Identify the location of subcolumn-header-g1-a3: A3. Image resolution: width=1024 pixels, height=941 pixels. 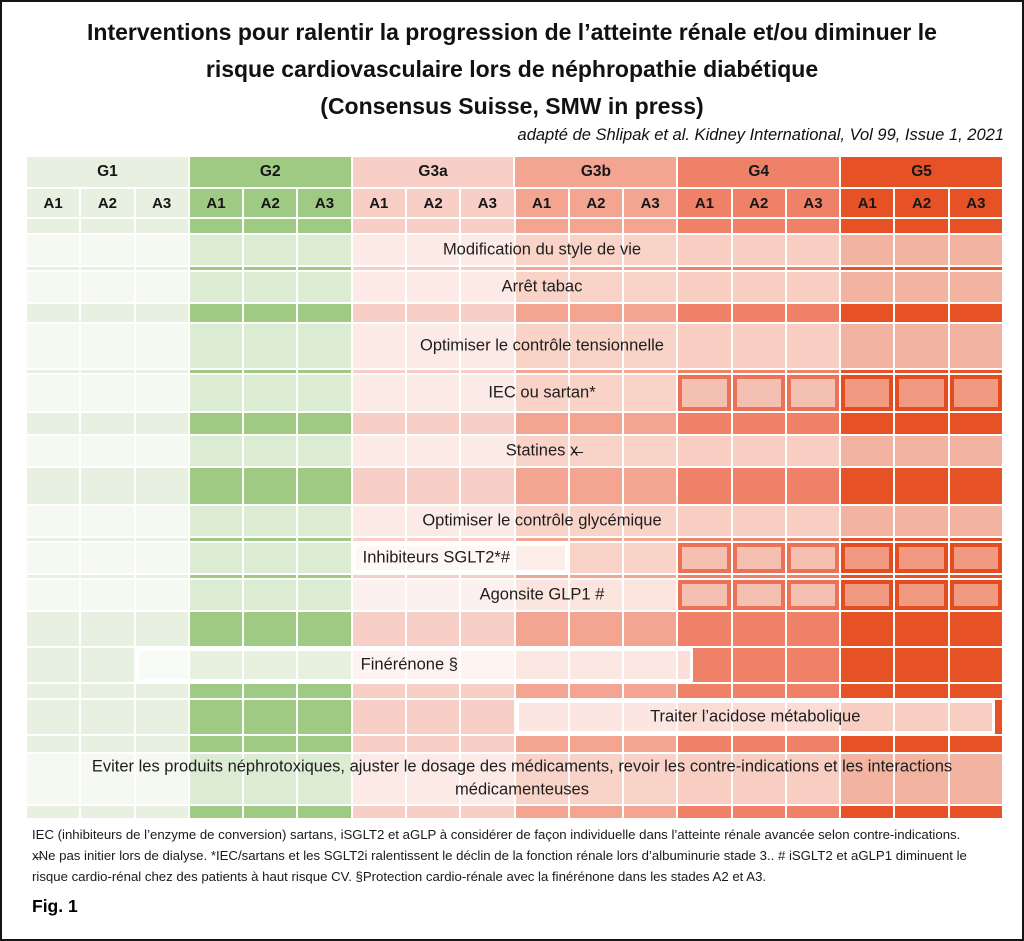
(161, 203).